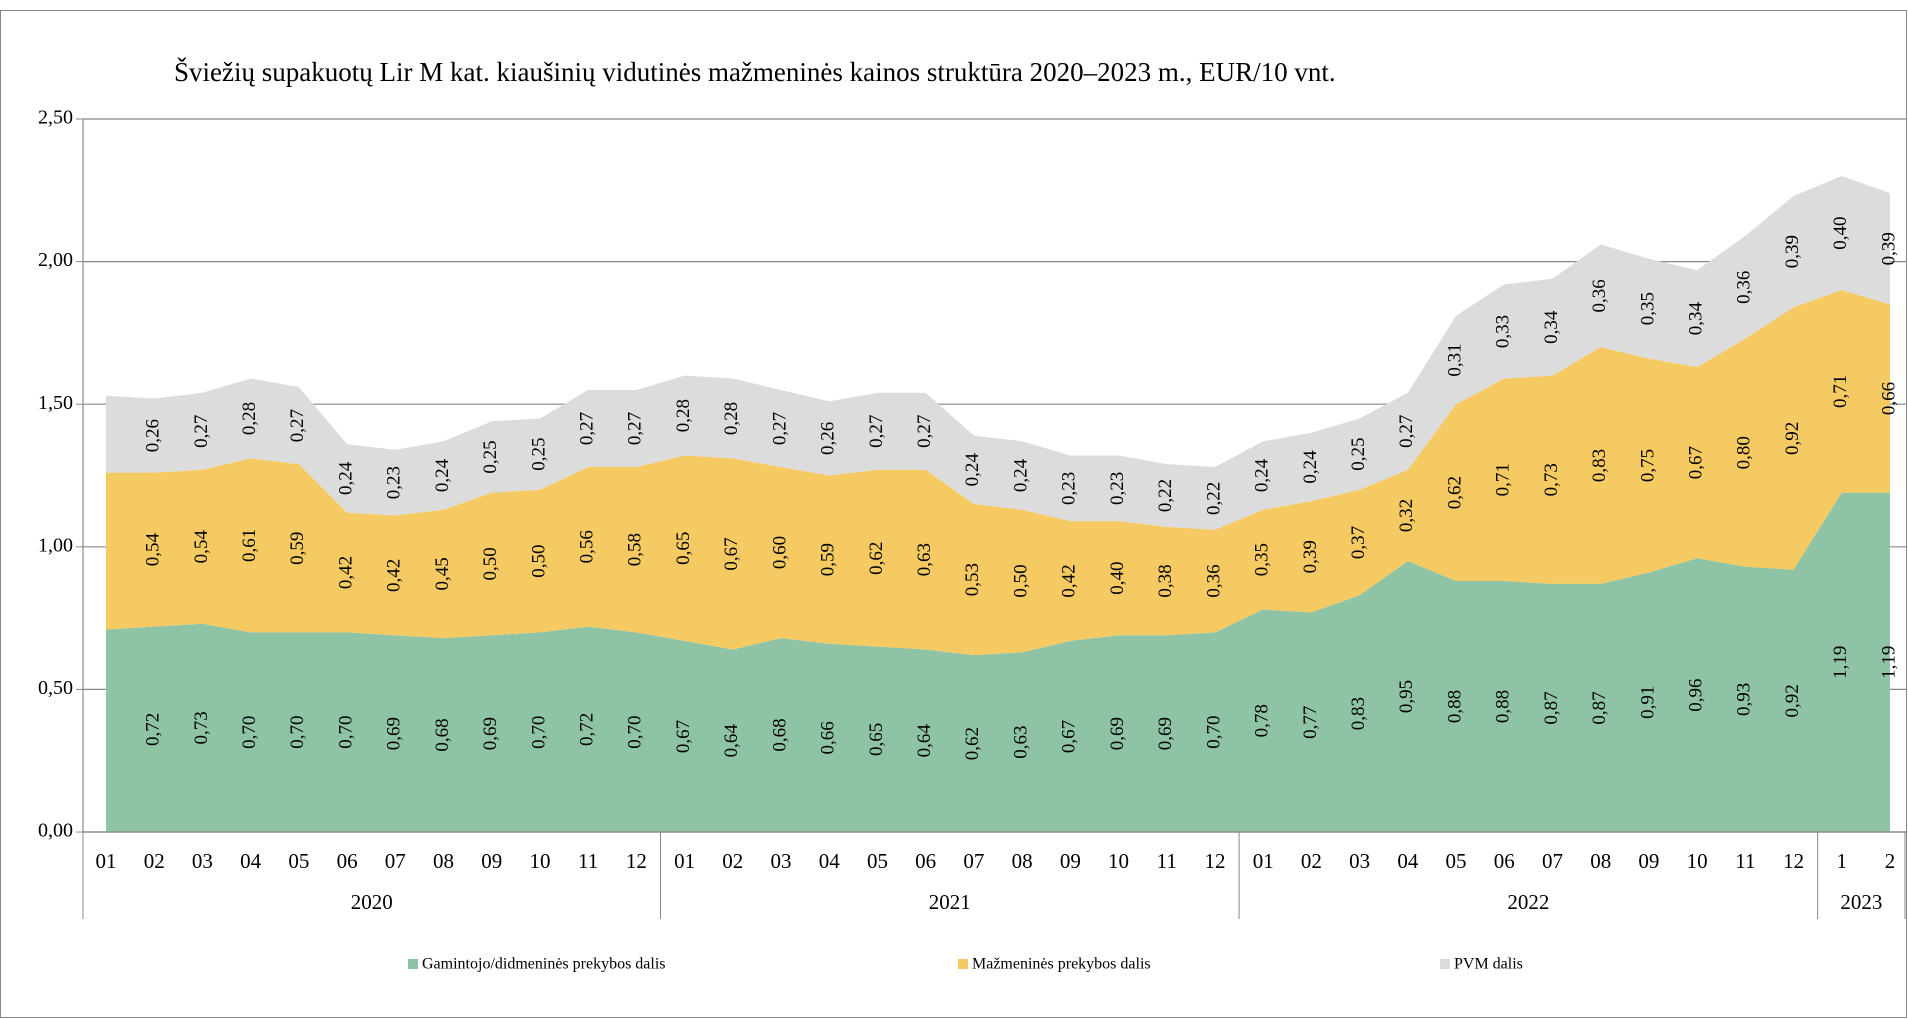 This screenshot has height=1019, width=1908. I want to click on data-label: 1,19, so click(1888, 662).